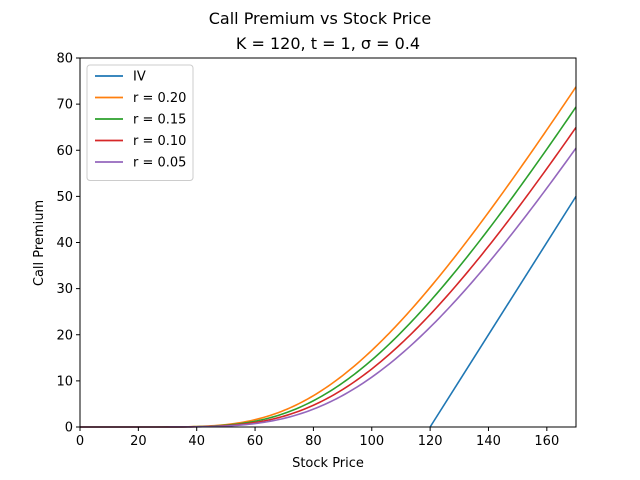 Image resolution: width=640 pixels, height=480 pixels. I want to click on y-tick-label: 30, so click(64, 289).